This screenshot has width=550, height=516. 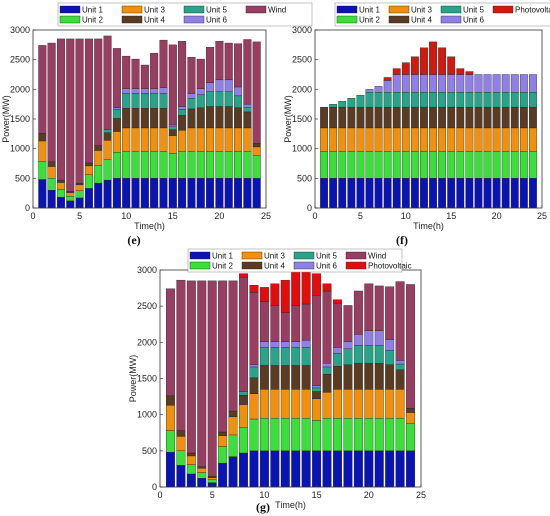 I want to click on bar-unit-2-t20, so click(x=369, y=435).